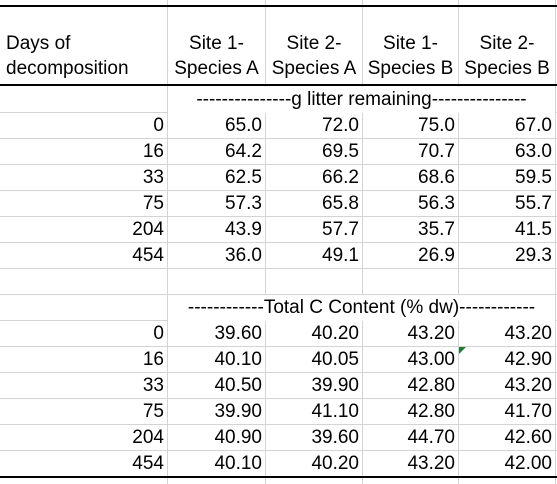 Image resolution: width=557 pixels, height=484 pixels. What do you see at coordinates (340, 203) in the screenshot?
I see `value-cell: 65.8` at bounding box center [340, 203].